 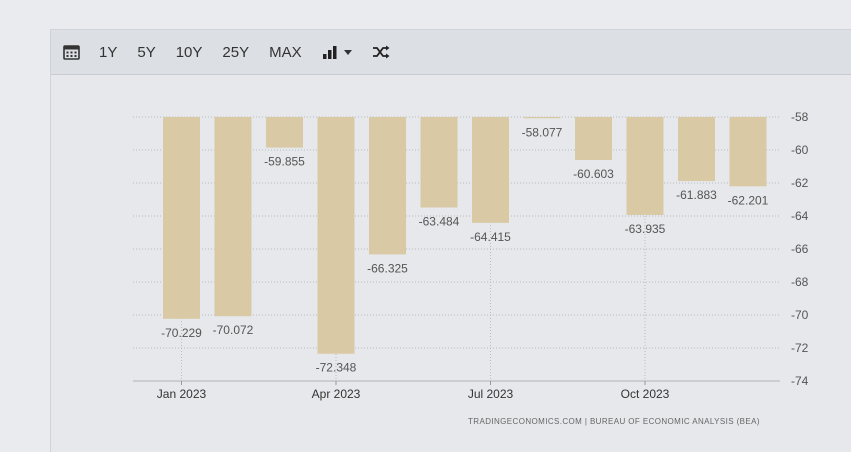 I want to click on range-button-1y: 1Y, so click(x=108, y=52).